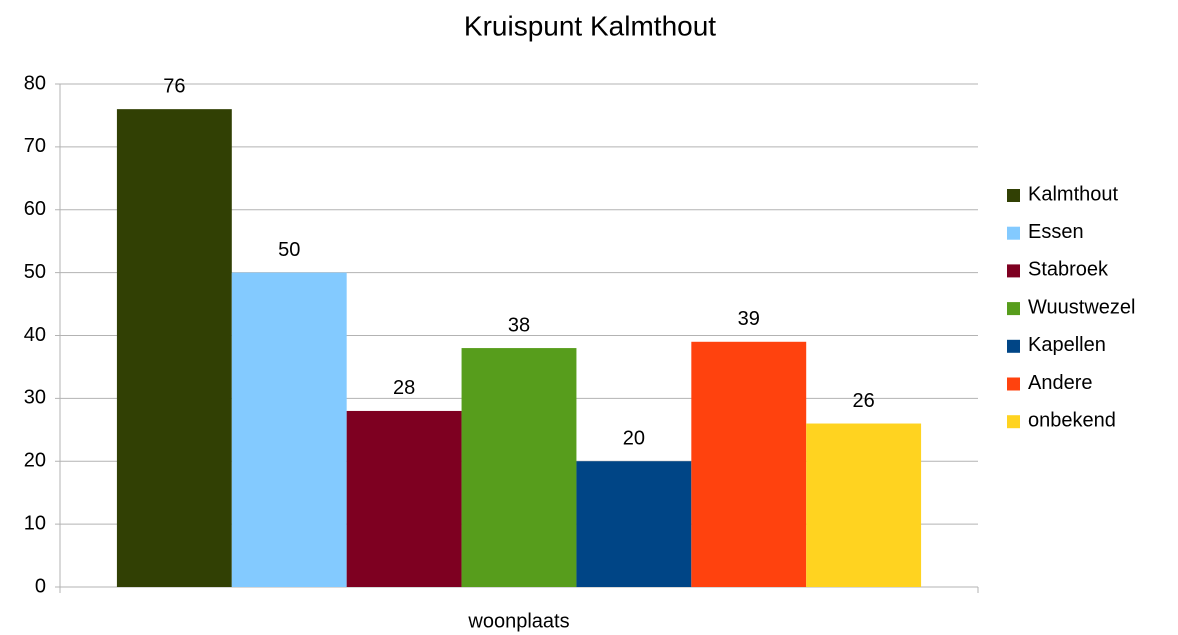  What do you see at coordinates (1081, 307) in the screenshot?
I see `legend-label: Wuustwezel` at bounding box center [1081, 307].